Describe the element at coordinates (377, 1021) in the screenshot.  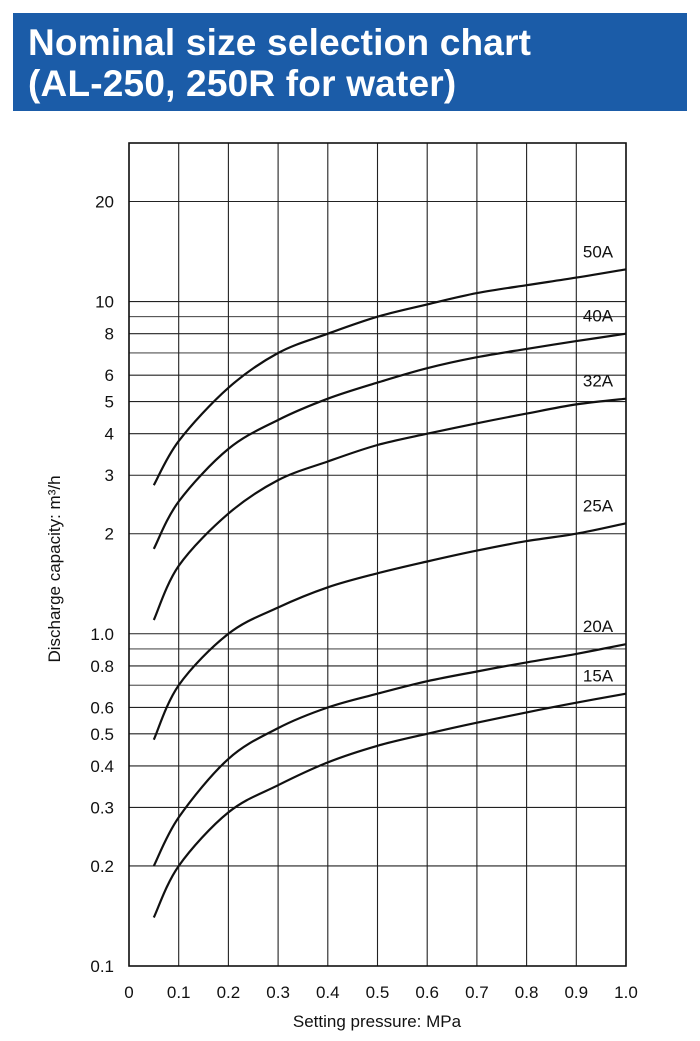
I see `x-axis-title: Setting pressure: MPa` at that location.